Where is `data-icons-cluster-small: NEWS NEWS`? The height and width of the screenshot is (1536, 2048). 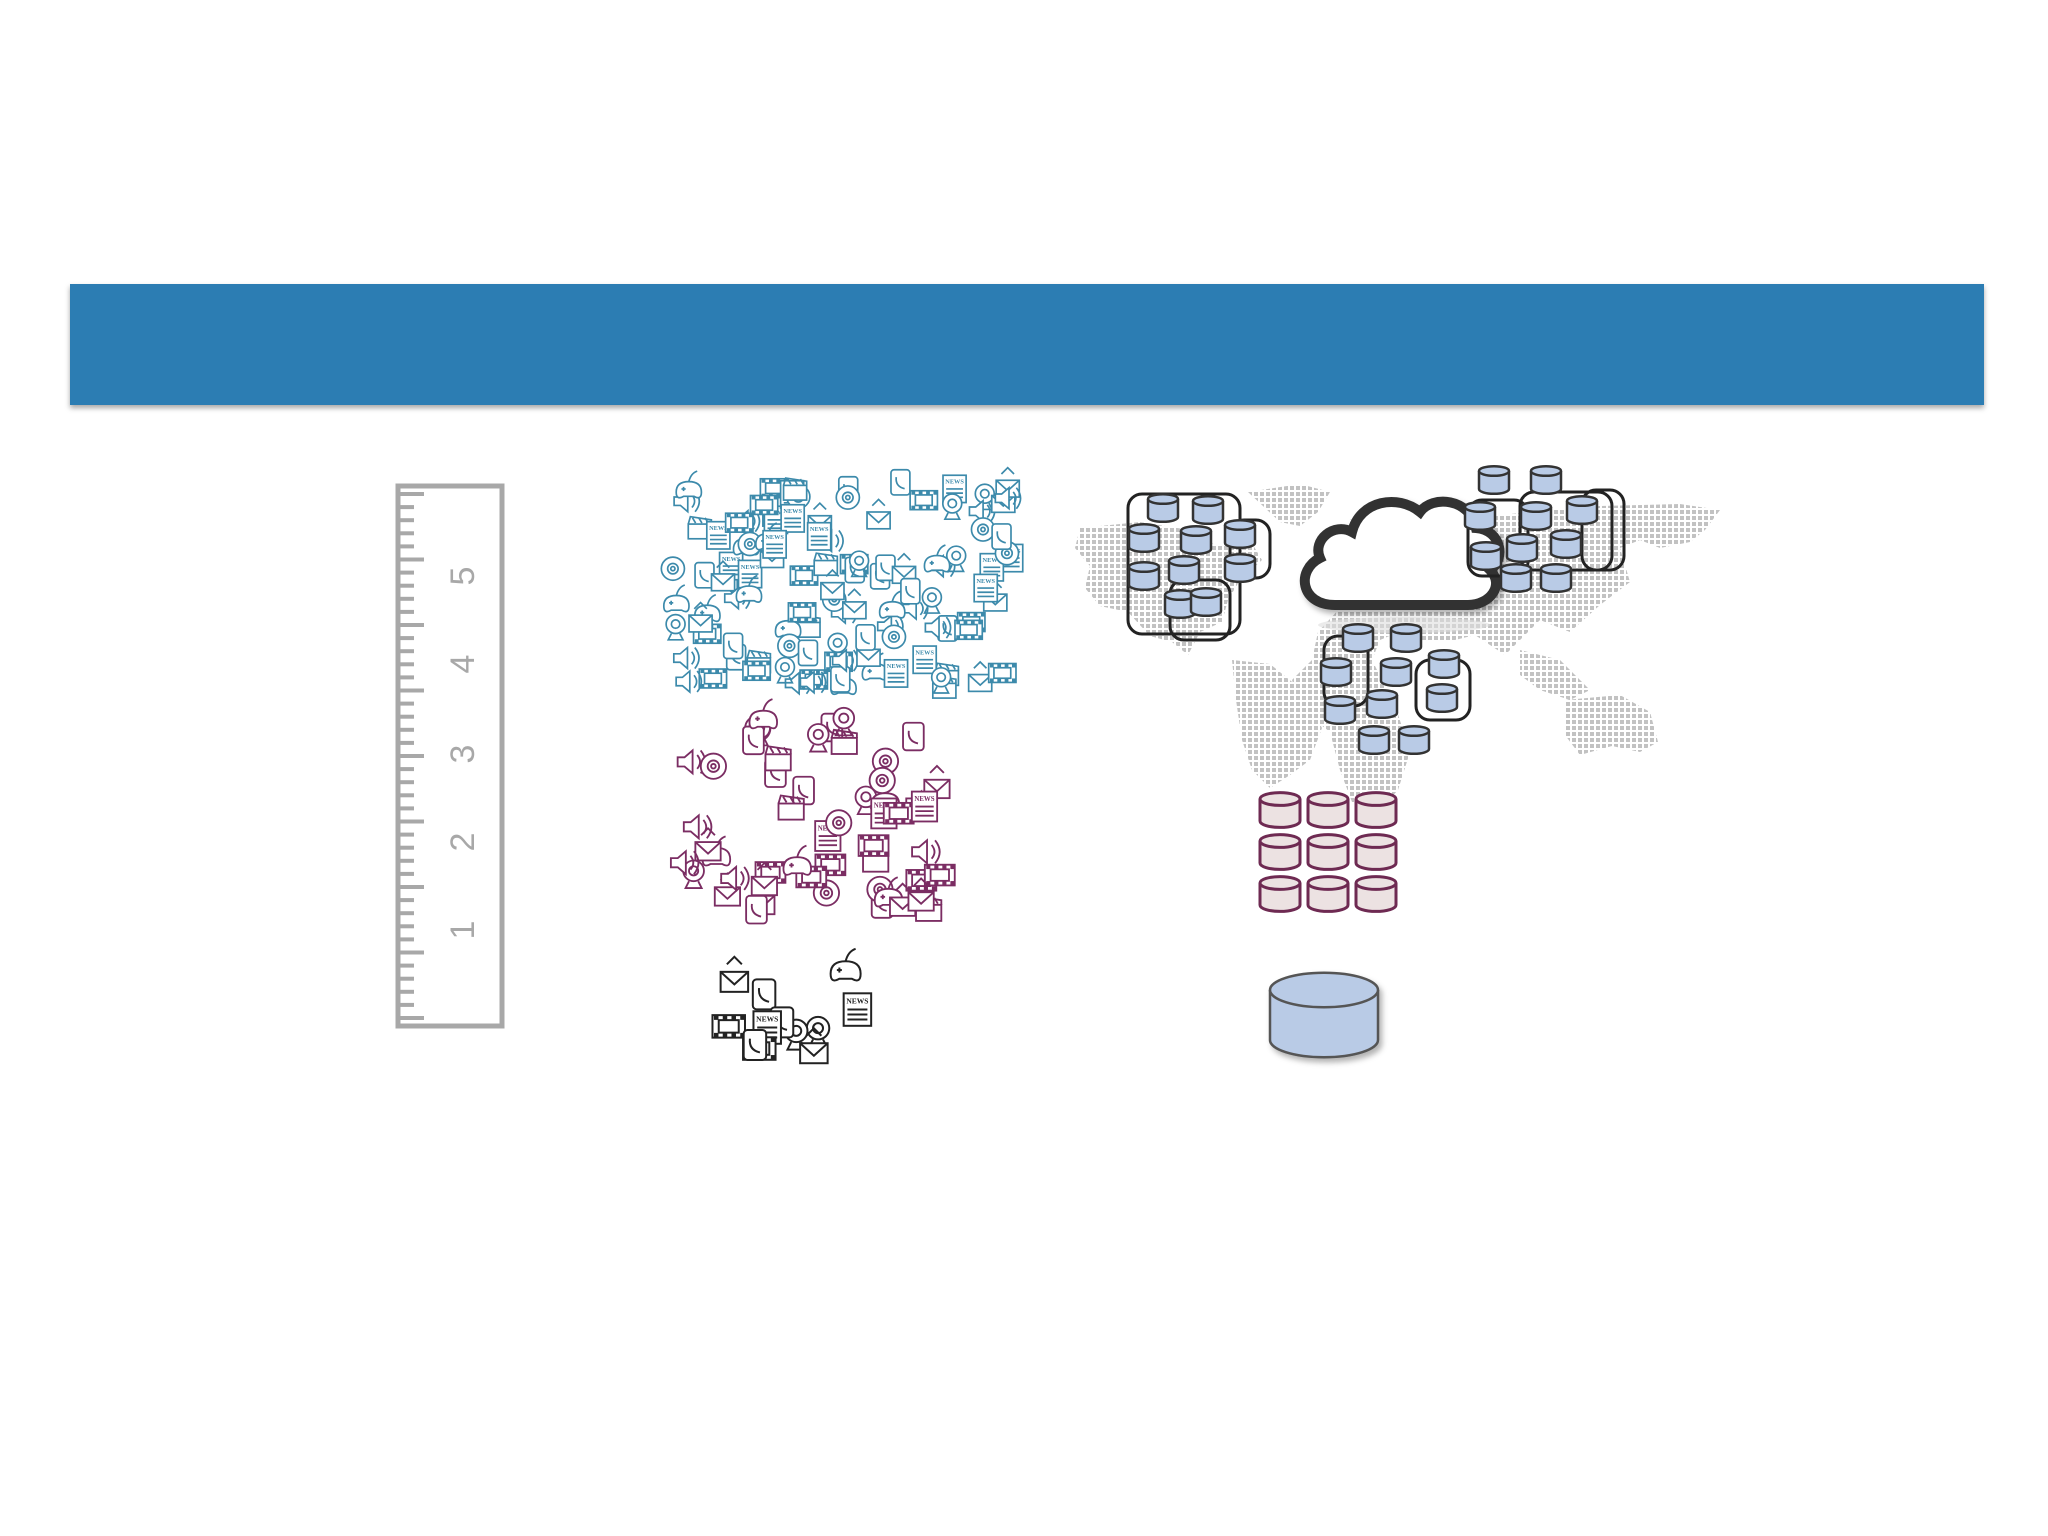 data-icons-cluster-small: NEWS NEWS is located at coordinates (792, 1006).